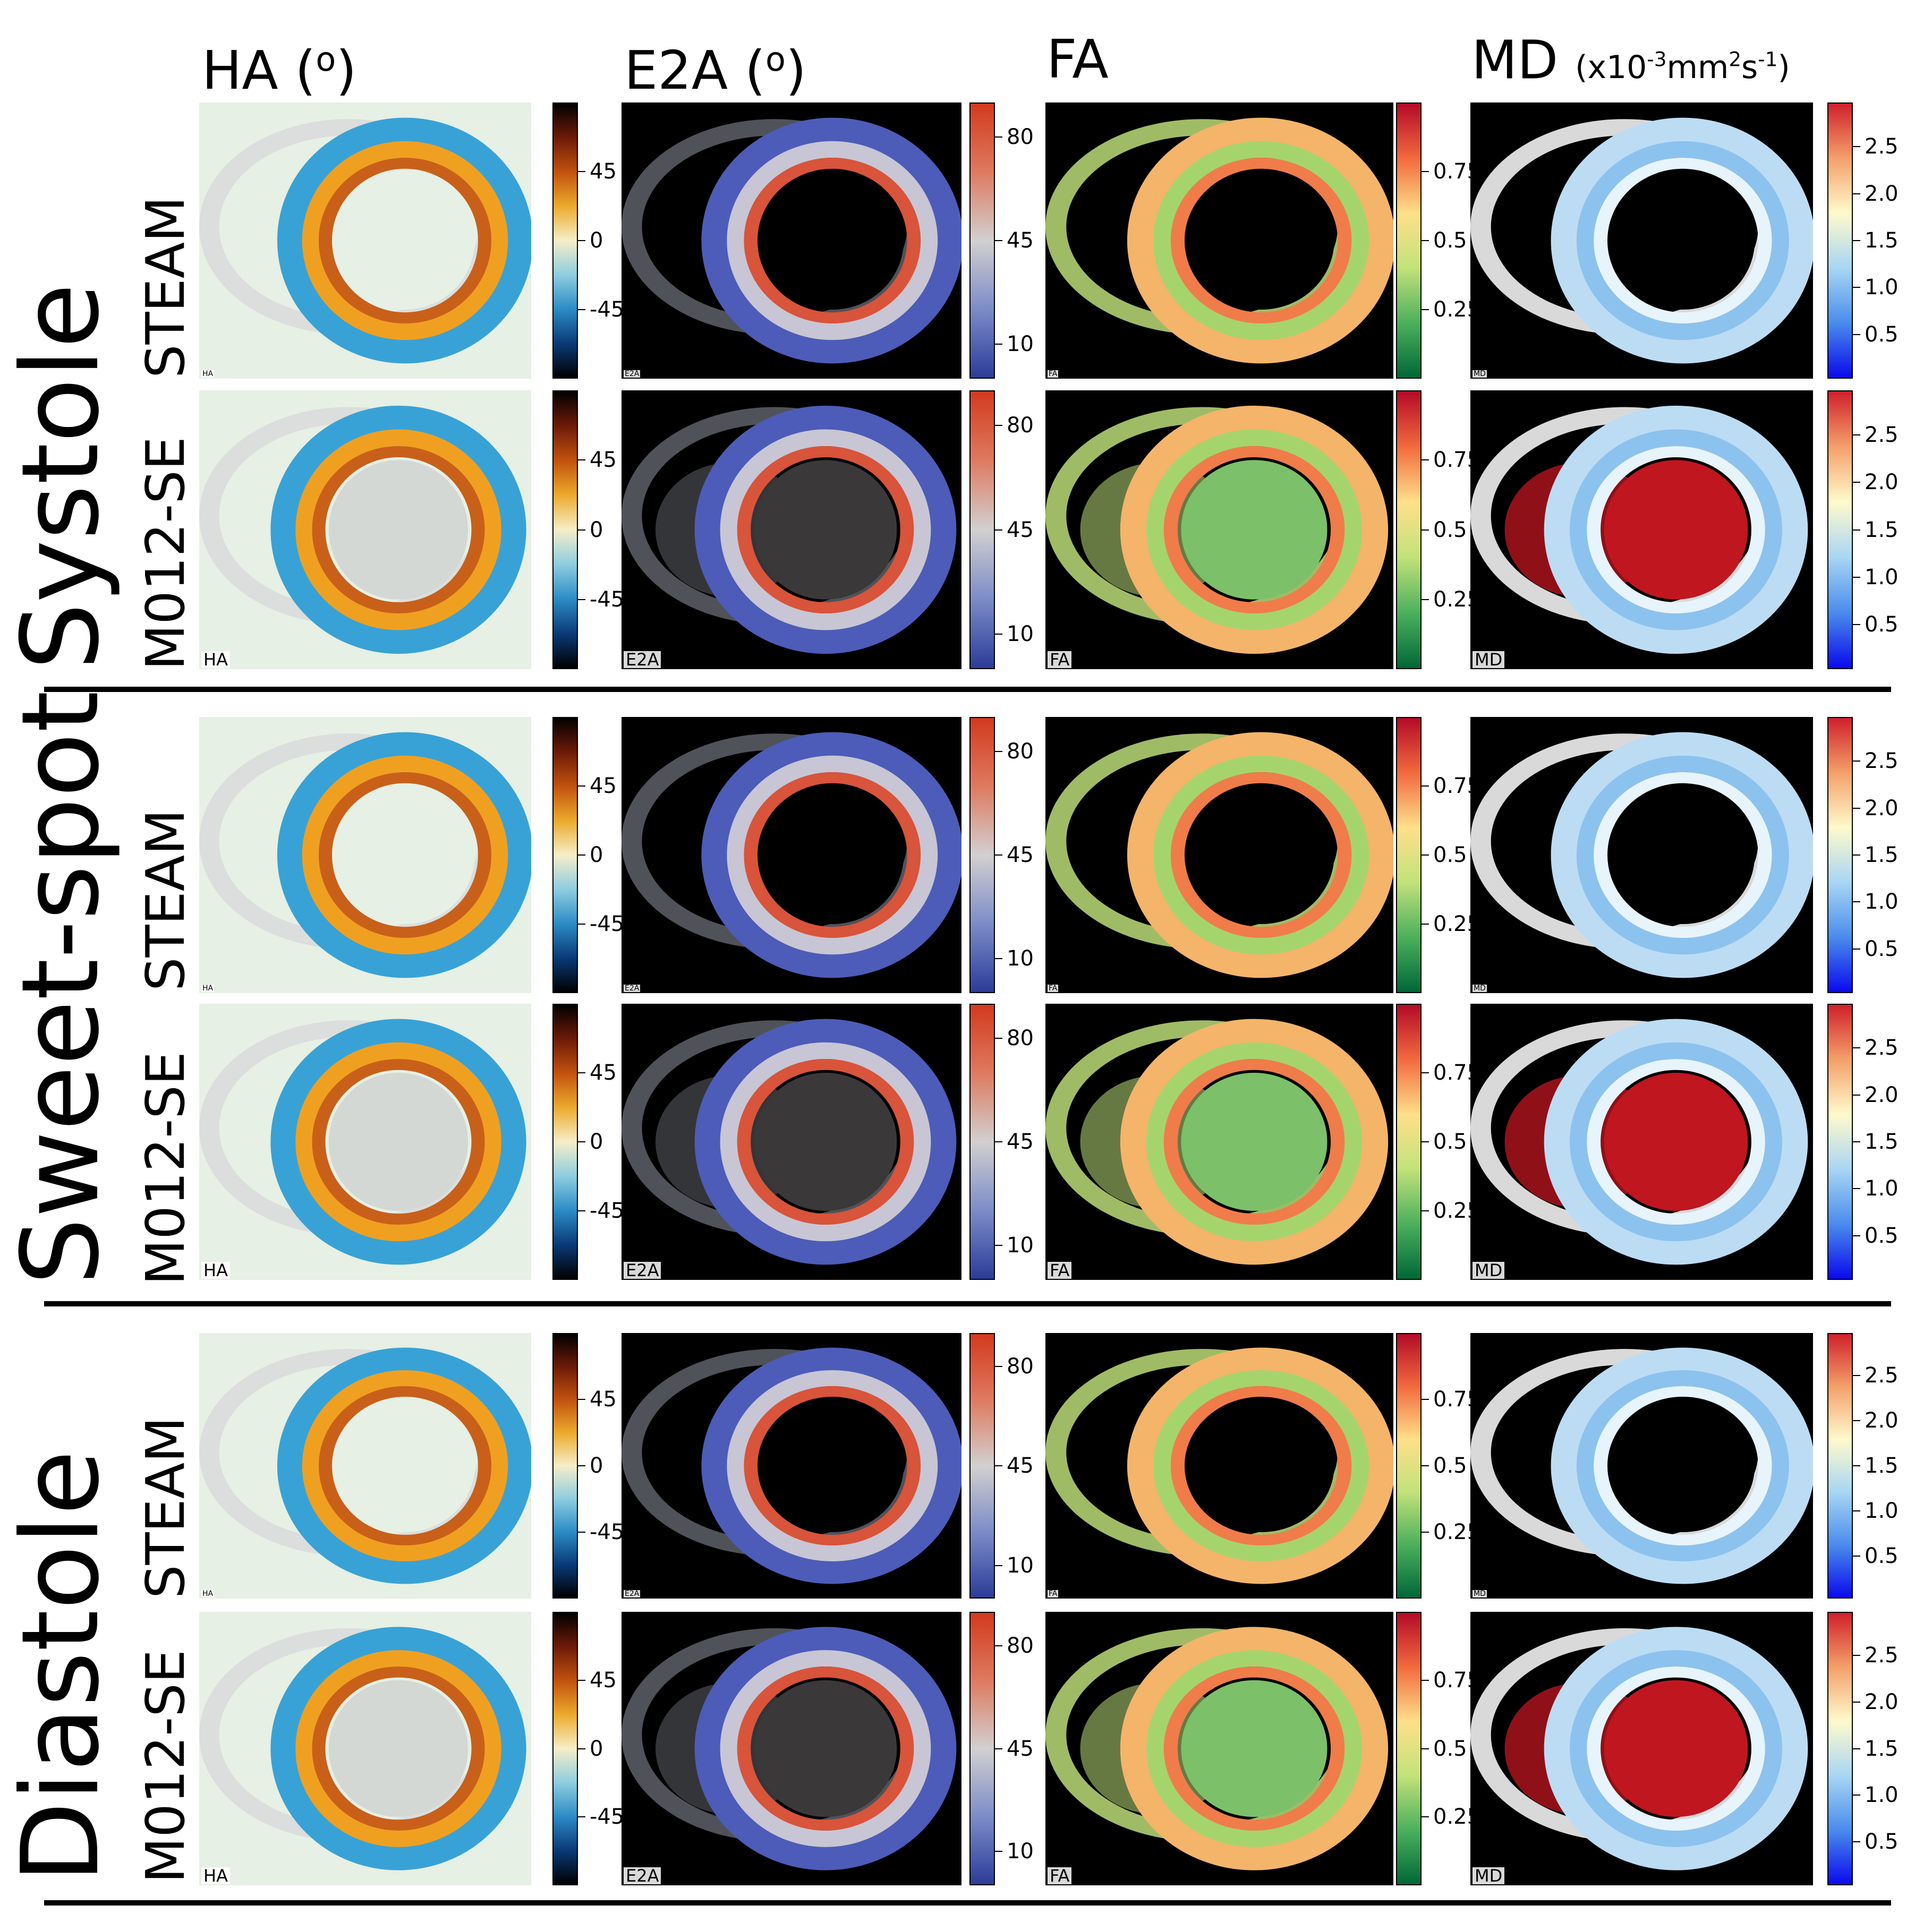 The width and height of the screenshot is (1932, 1914). I want to click on map-tag: E2A, so click(632, 374).